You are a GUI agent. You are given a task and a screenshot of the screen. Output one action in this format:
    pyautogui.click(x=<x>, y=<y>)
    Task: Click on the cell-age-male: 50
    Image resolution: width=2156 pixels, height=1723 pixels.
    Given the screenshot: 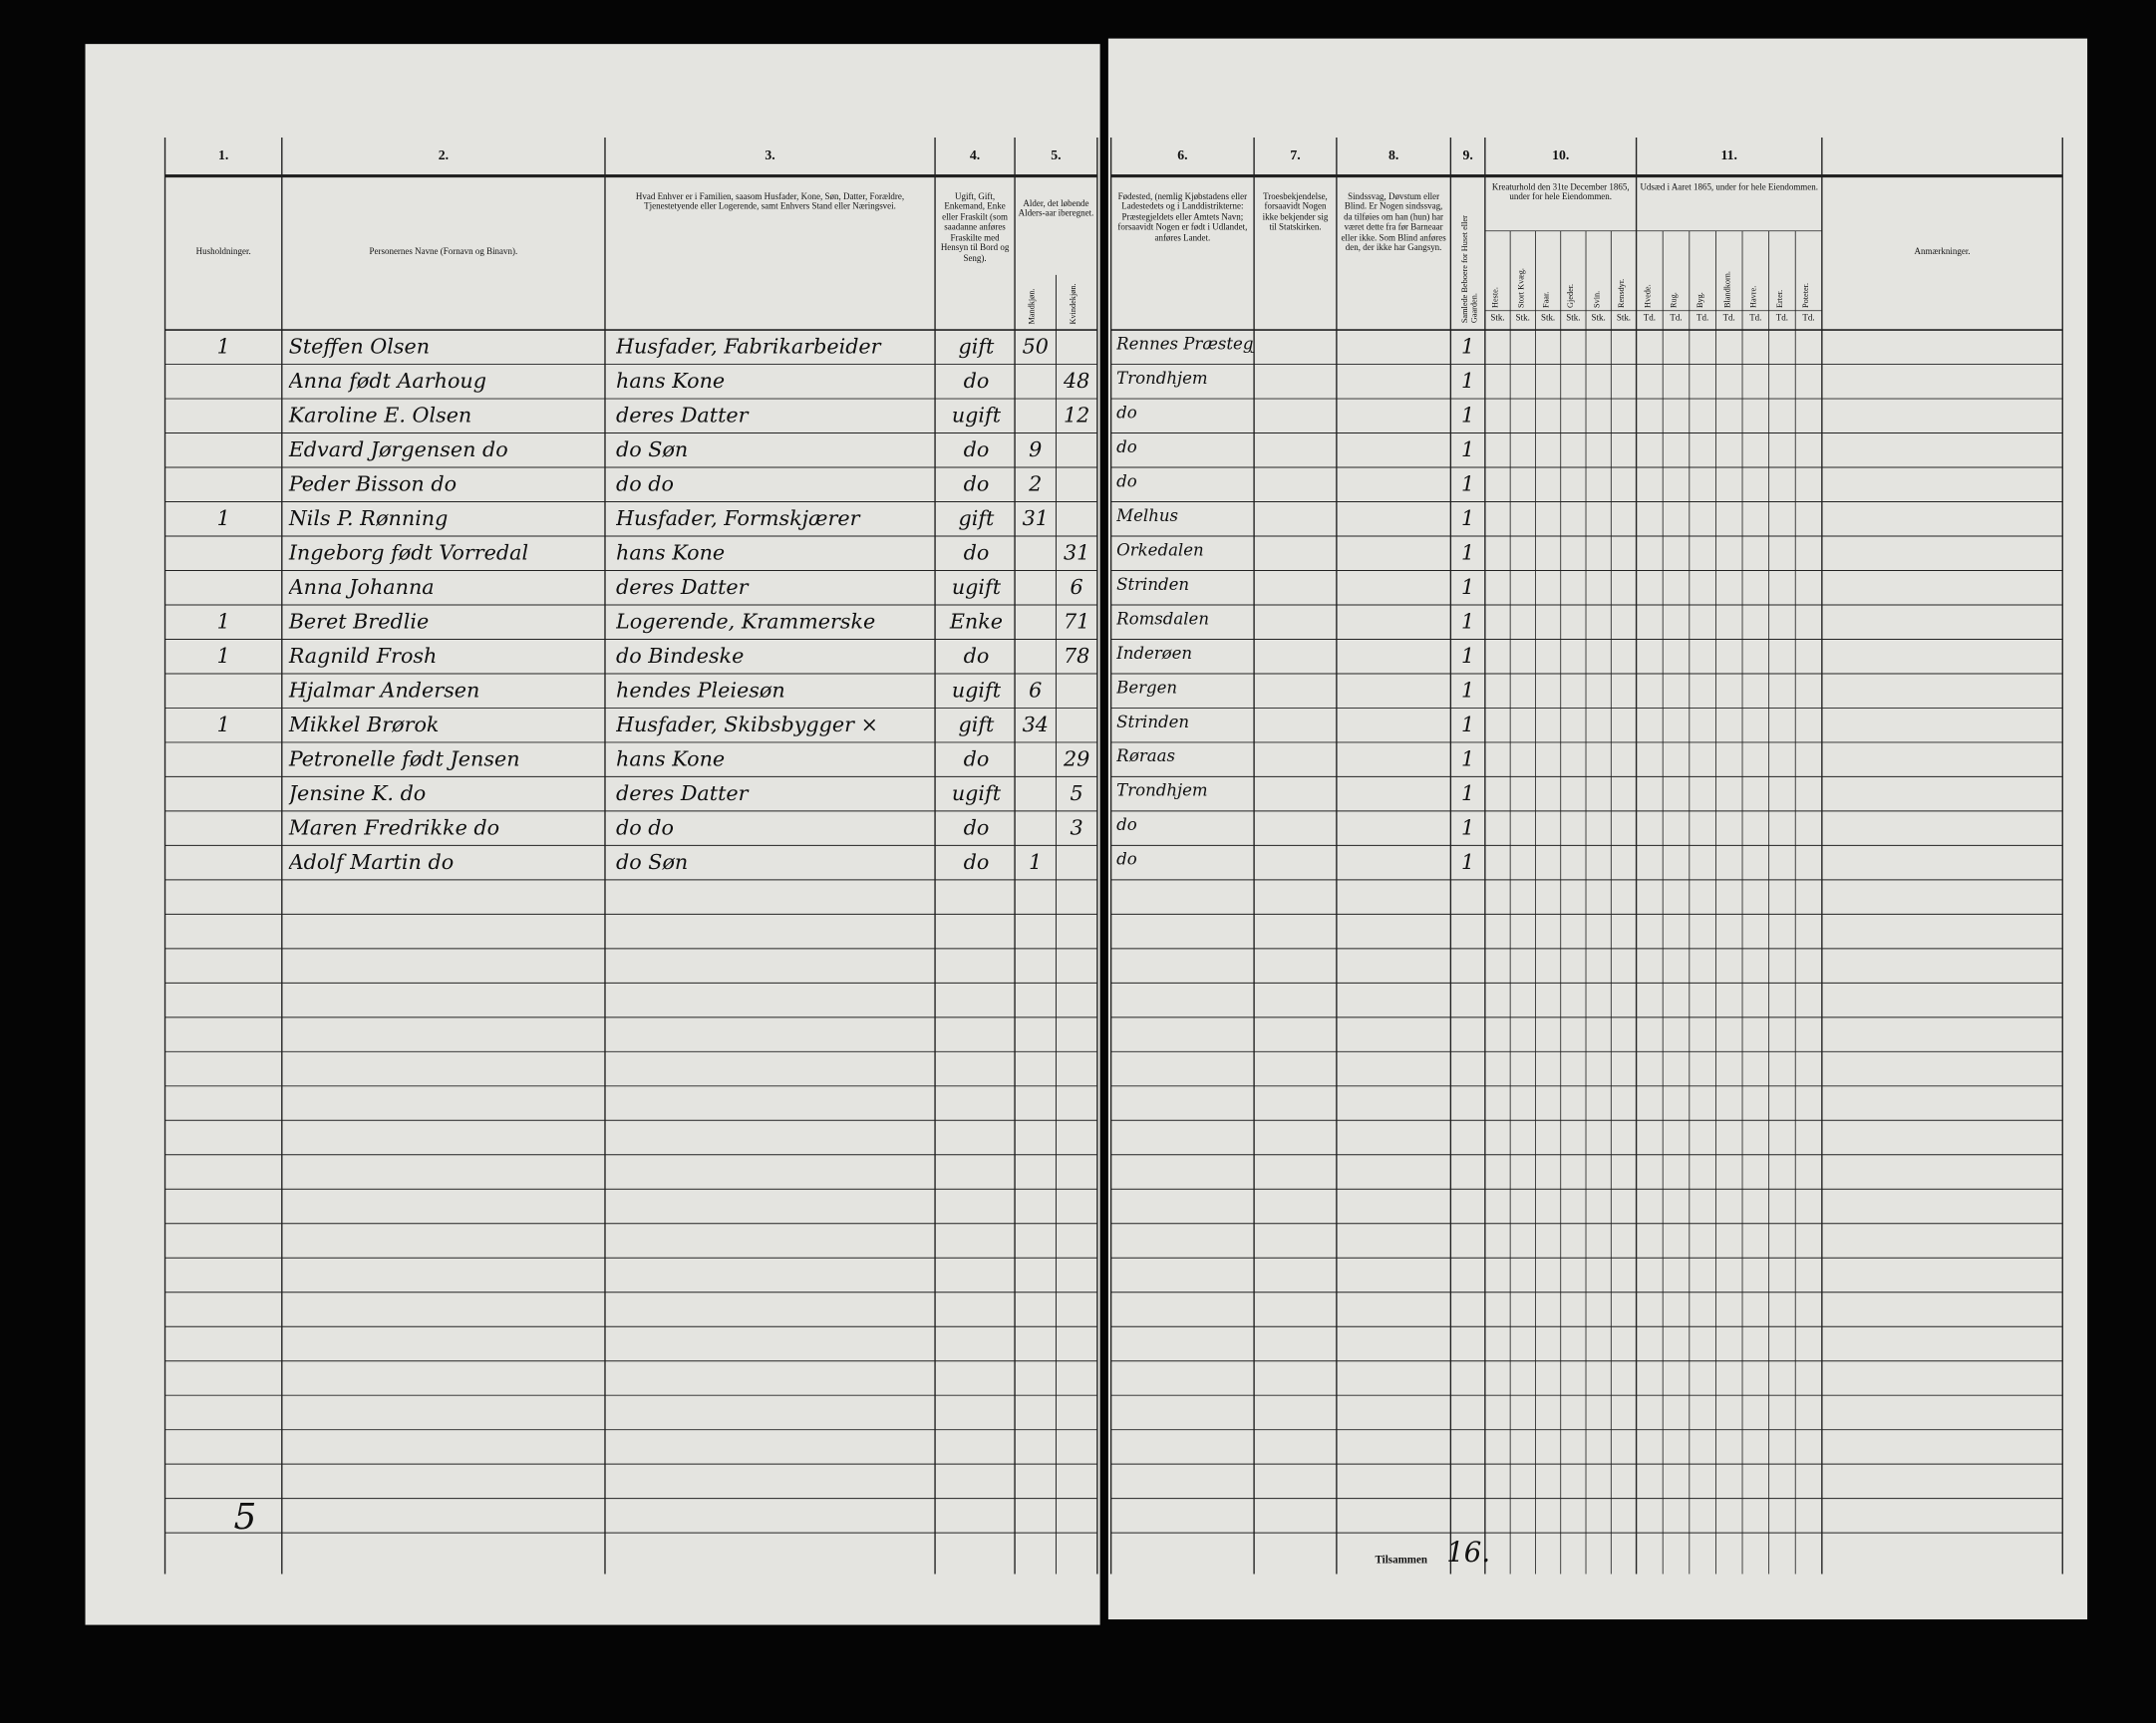 What is the action you would take?
    pyautogui.click(x=1035, y=347)
    